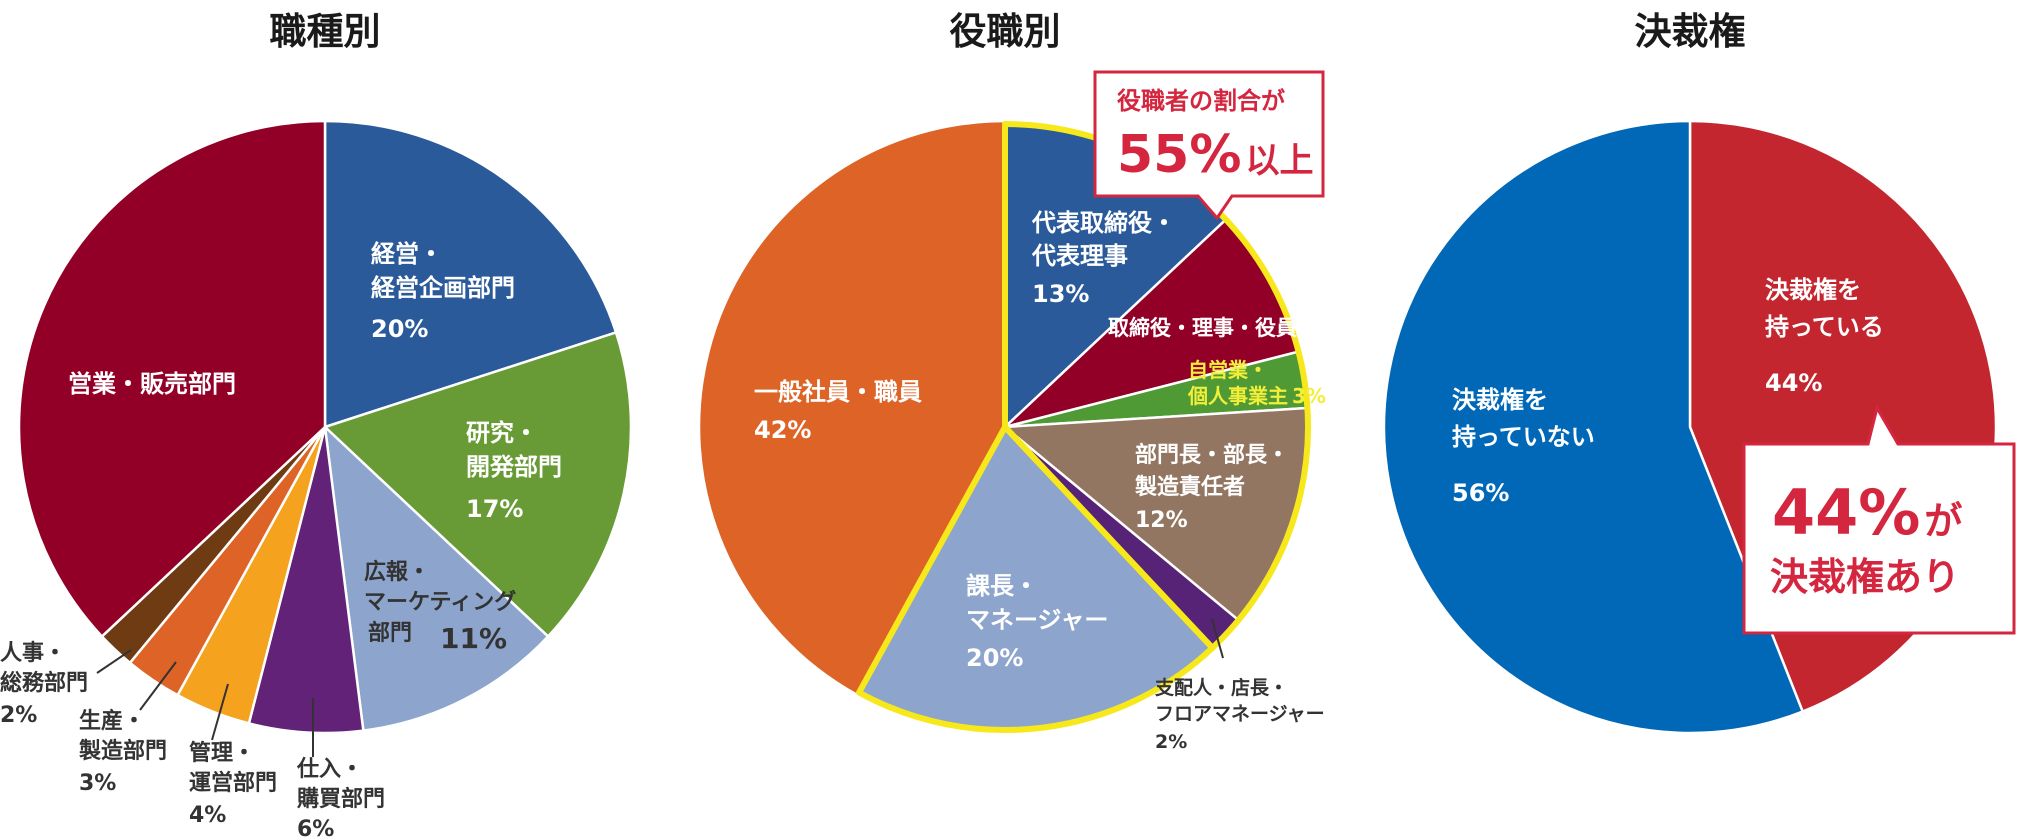 This screenshot has width=2019, height=838. What do you see at coordinates (1865, 577) in the screenshot?
I see `callout-decision-line2: 決裁権あり` at bounding box center [1865, 577].